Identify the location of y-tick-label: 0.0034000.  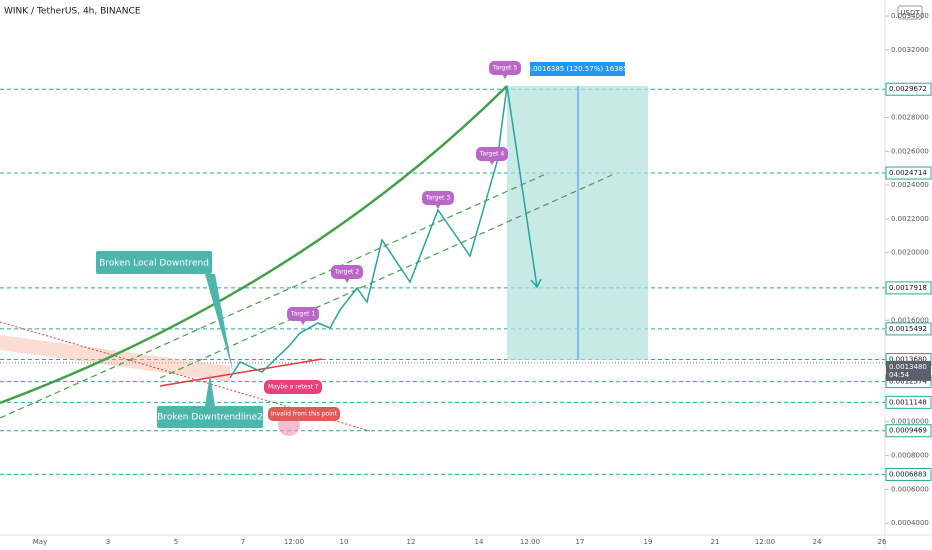
(910, 16).